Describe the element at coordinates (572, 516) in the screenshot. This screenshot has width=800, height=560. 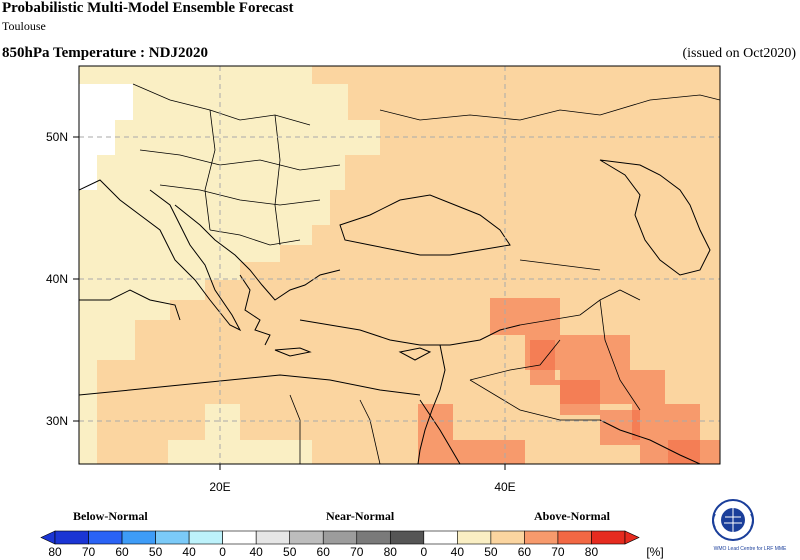
I see `legend-above-normal-label: Above-Normal` at that location.